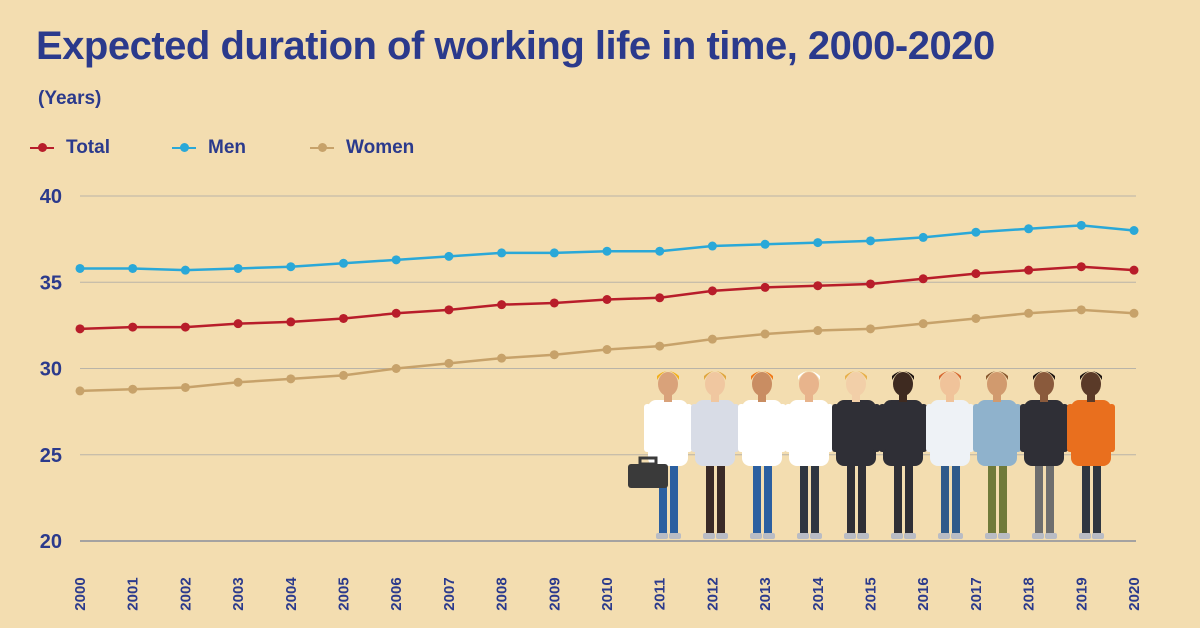 The image size is (1200, 628). I want to click on x-tick-label: 2007, so click(449, 593).